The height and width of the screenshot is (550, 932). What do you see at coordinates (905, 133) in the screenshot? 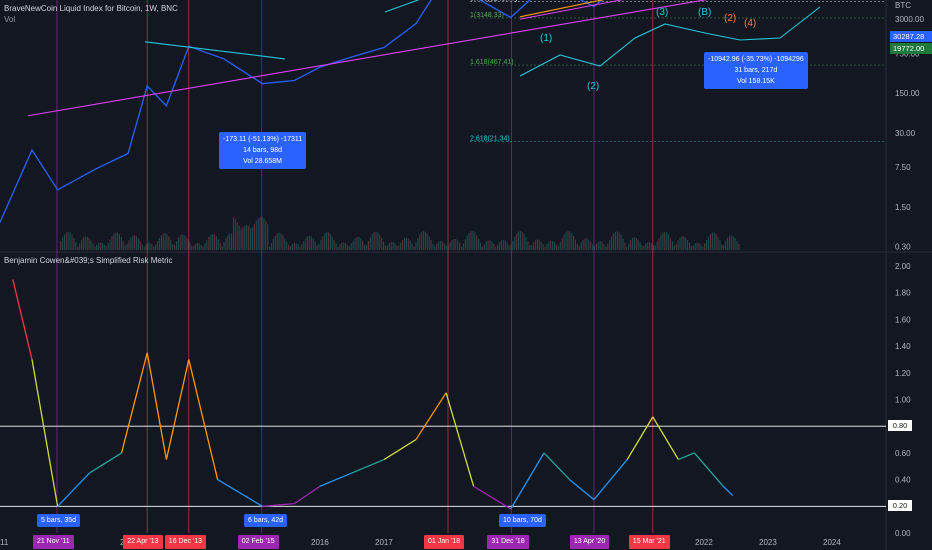
I see `price-tick-label: 30.00` at bounding box center [905, 133].